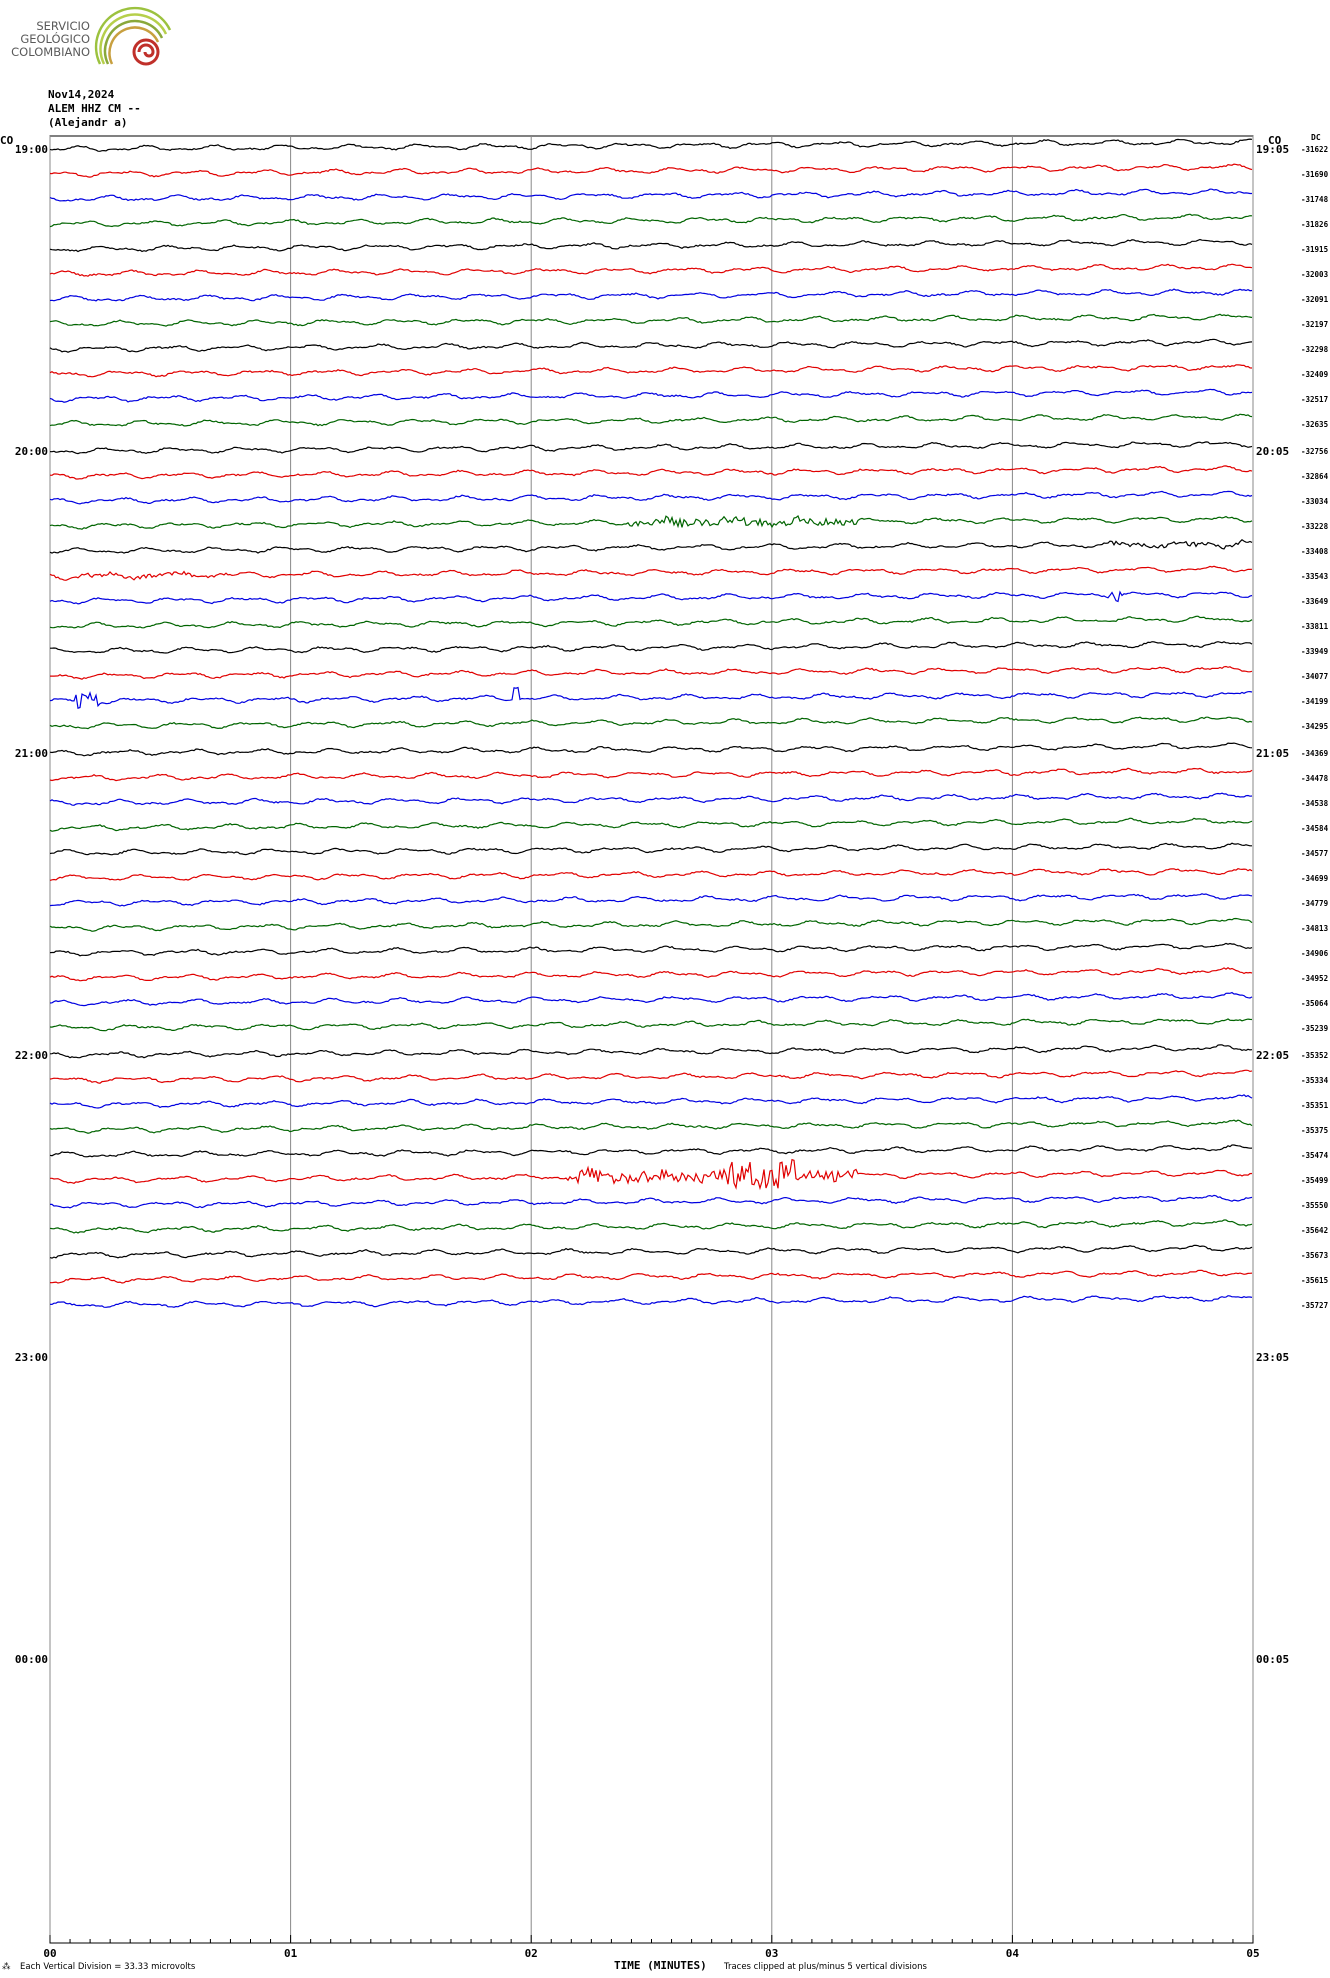  I want to click on right-hour-label: 21:05, so click(1272, 753).